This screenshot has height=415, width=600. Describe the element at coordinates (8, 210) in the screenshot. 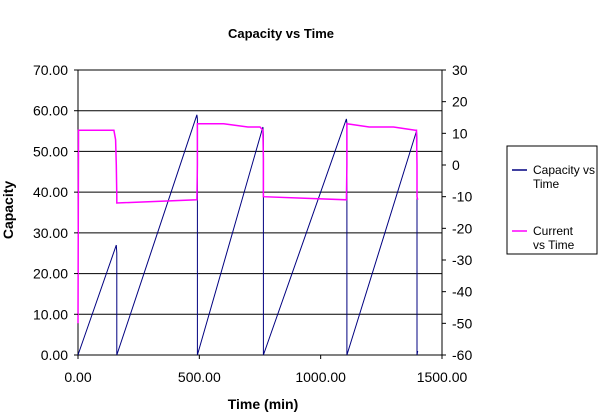

I see `y-axis-label: Capacity` at that location.